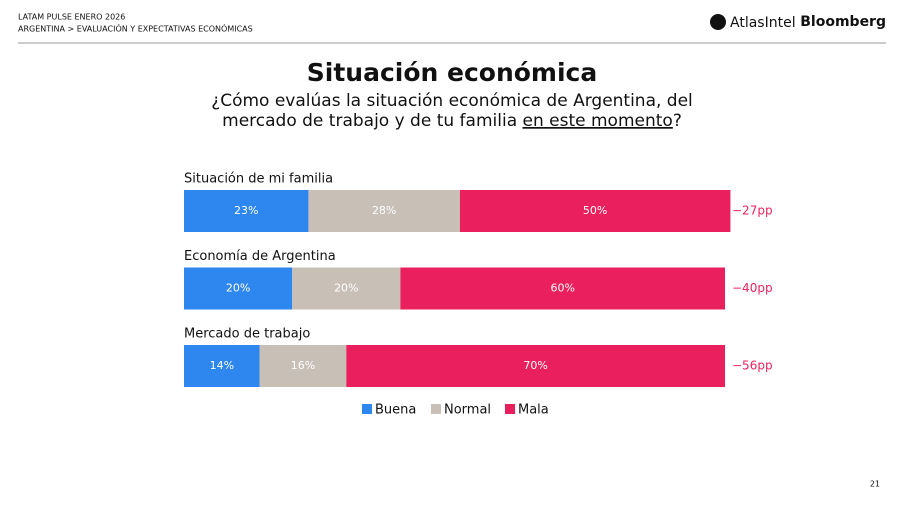  What do you see at coordinates (533, 410) in the screenshot?
I see `legend-label: Mala` at bounding box center [533, 410].